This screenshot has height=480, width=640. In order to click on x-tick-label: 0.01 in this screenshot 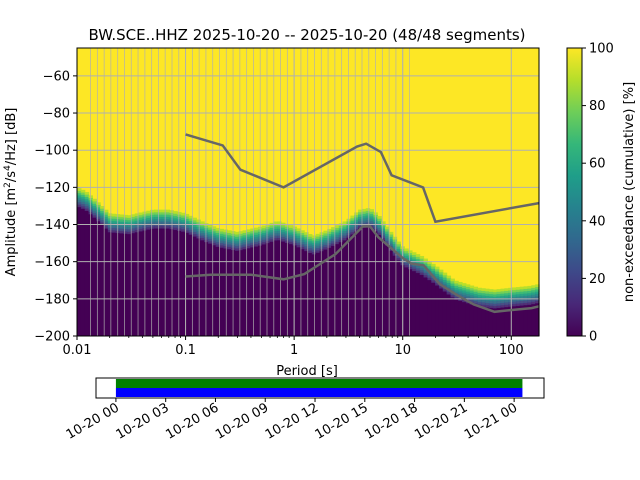, I will do `click(77, 350)`.